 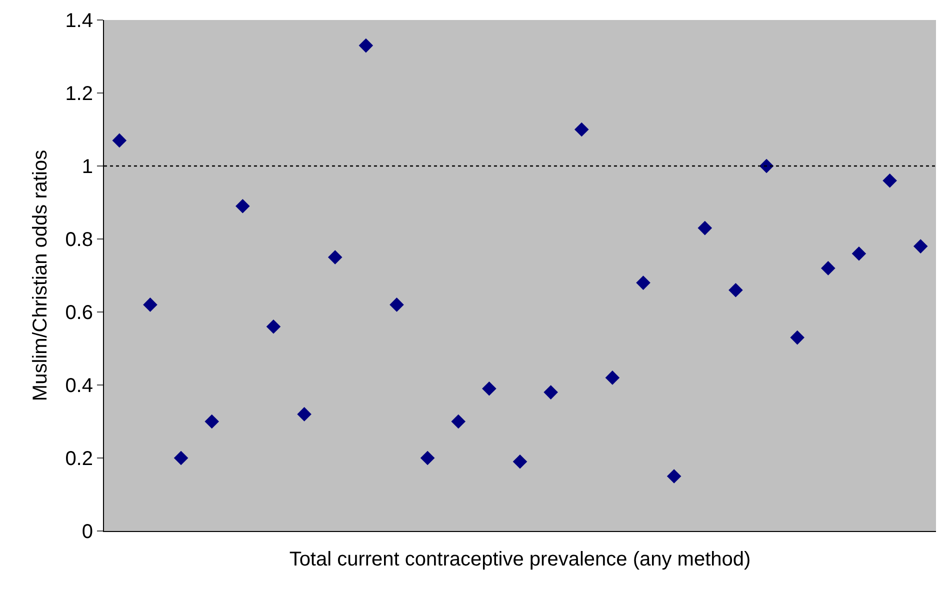 What do you see at coordinates (79, 21) in the screenshot?
I see `y-tick-label: 1.4` at bounding box center [79, 21].